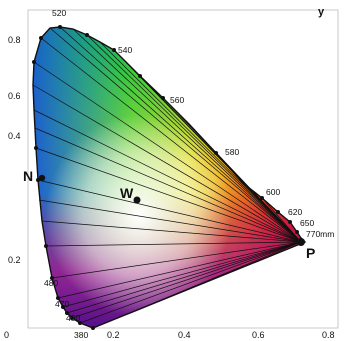 The width and height of the screenshot is (345, 341). Describe the element at coordinates (307, 223) in the screenshot. I see `wavelength-label-650: 650` at that location.